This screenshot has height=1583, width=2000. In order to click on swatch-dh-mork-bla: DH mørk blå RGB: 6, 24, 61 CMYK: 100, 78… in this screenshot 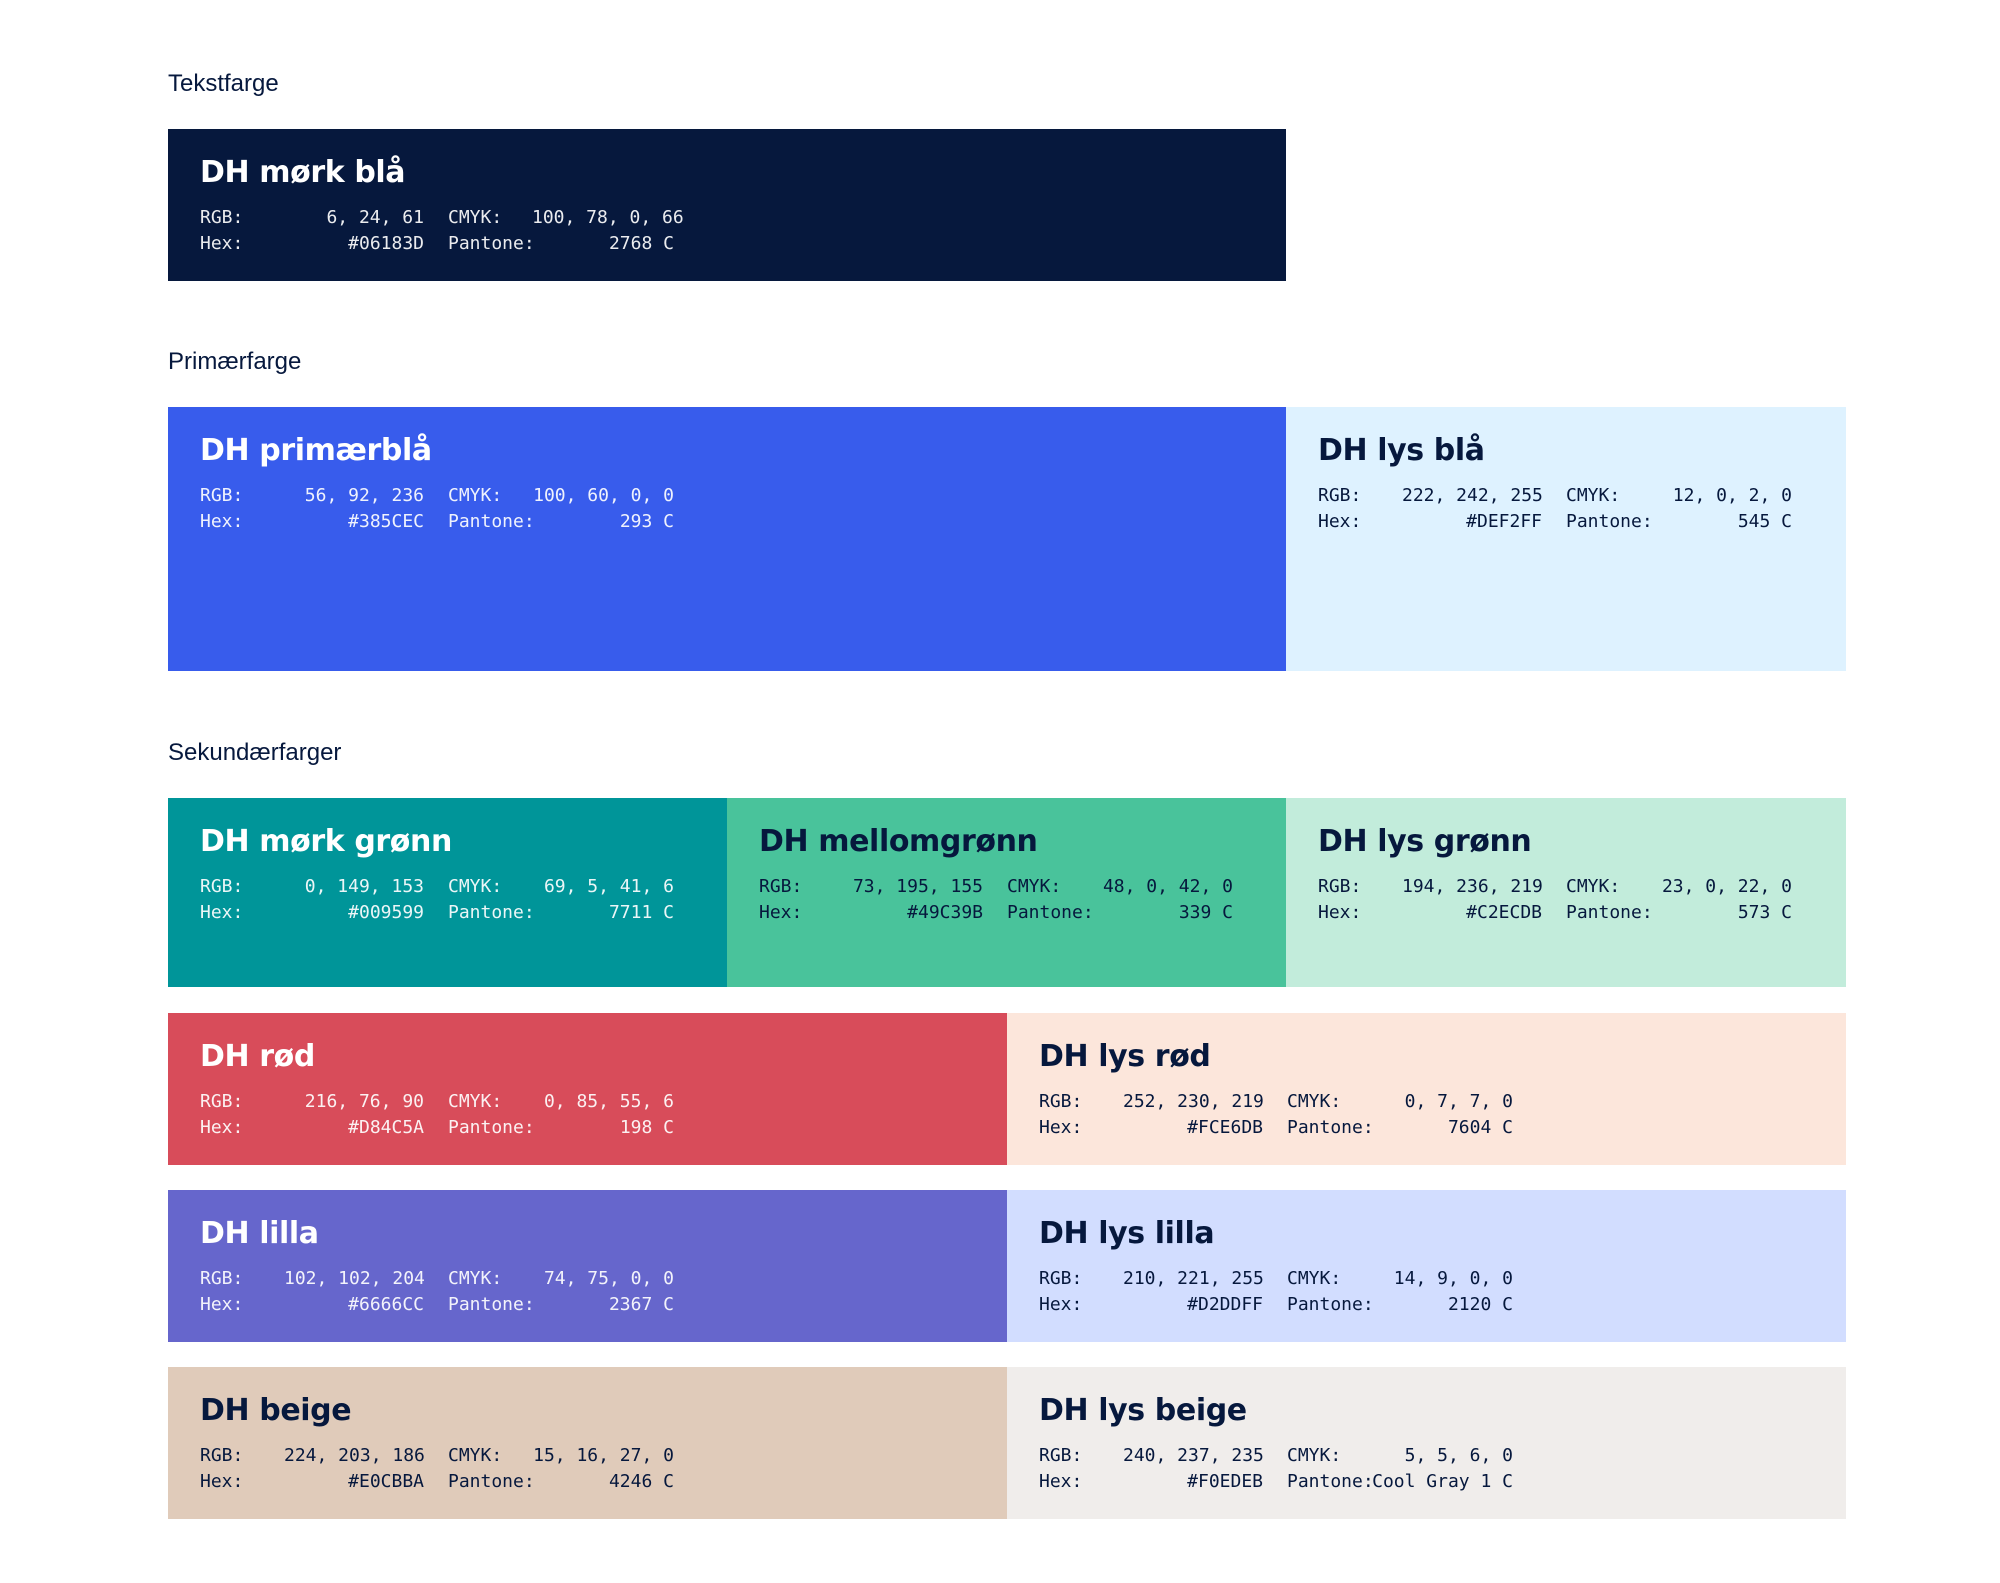, I will do `click(727, 205)`.